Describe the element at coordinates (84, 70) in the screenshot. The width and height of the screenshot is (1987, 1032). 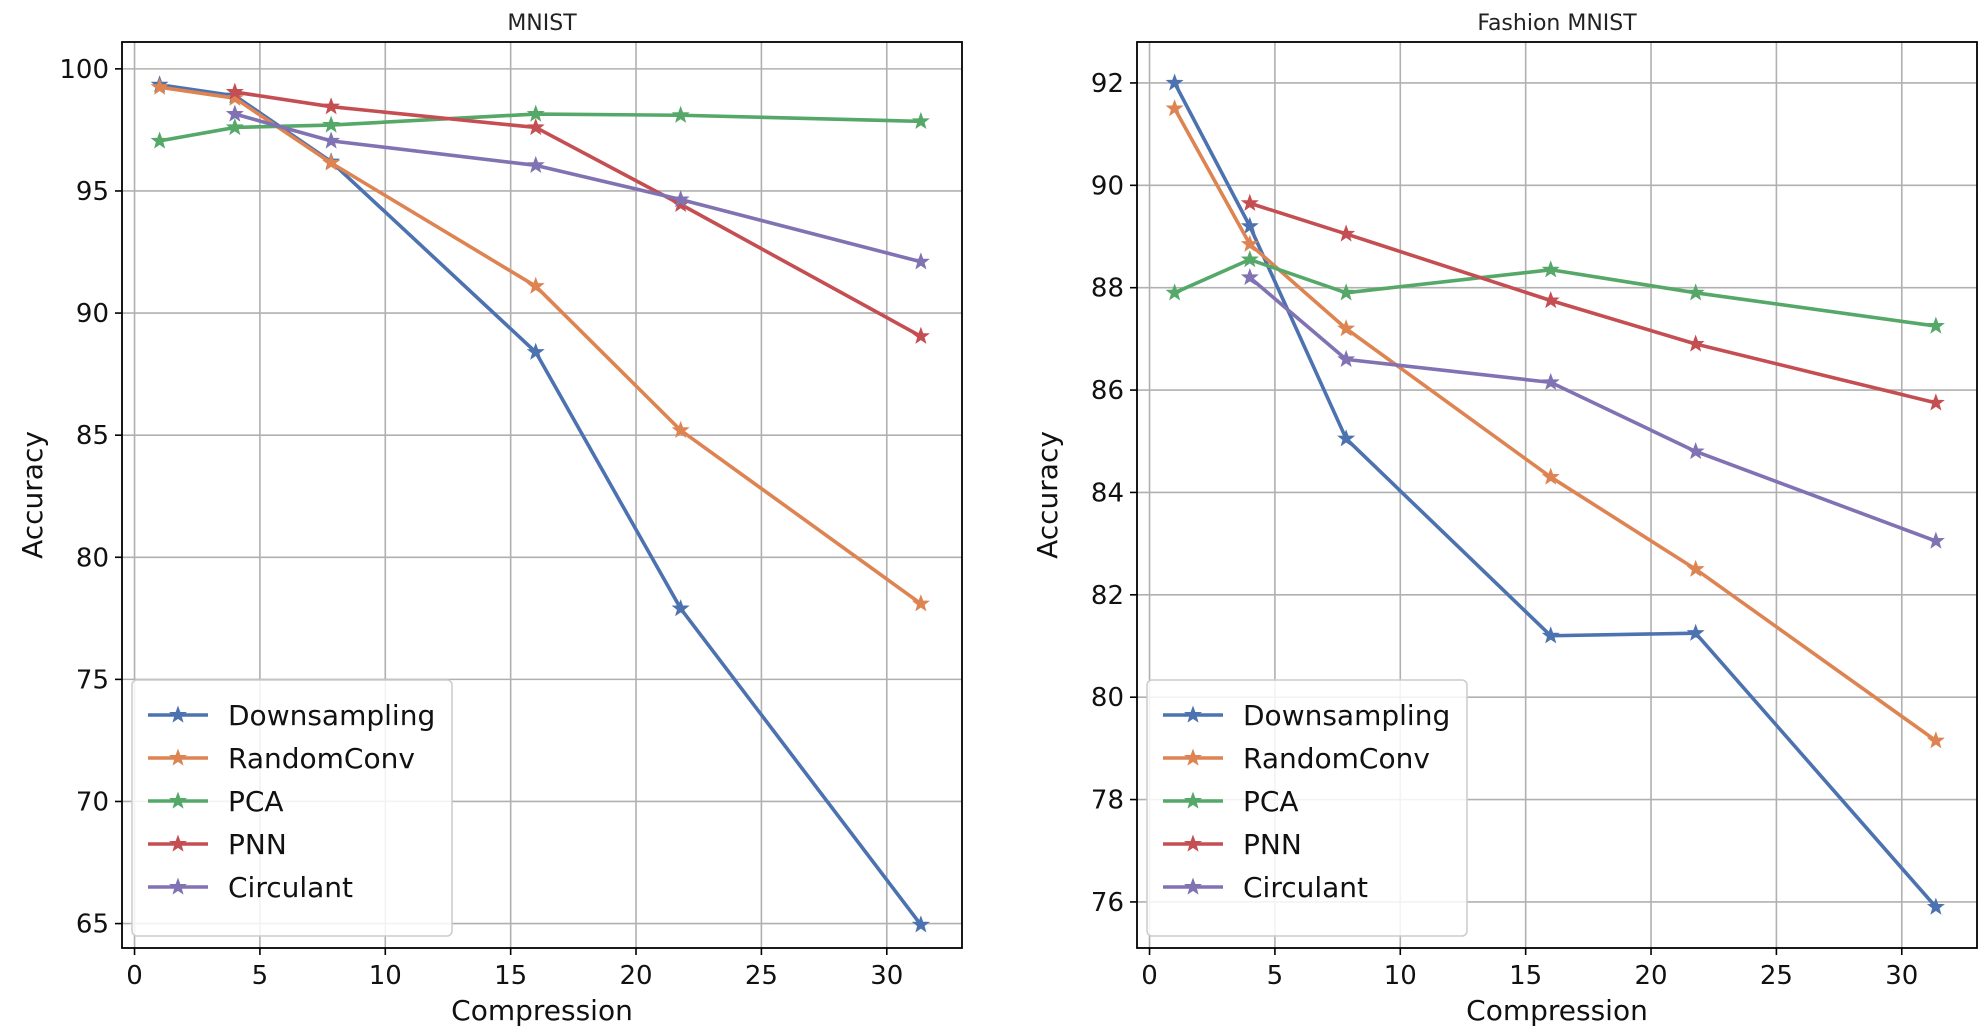
I see `y-tick-label: 100` at that location.